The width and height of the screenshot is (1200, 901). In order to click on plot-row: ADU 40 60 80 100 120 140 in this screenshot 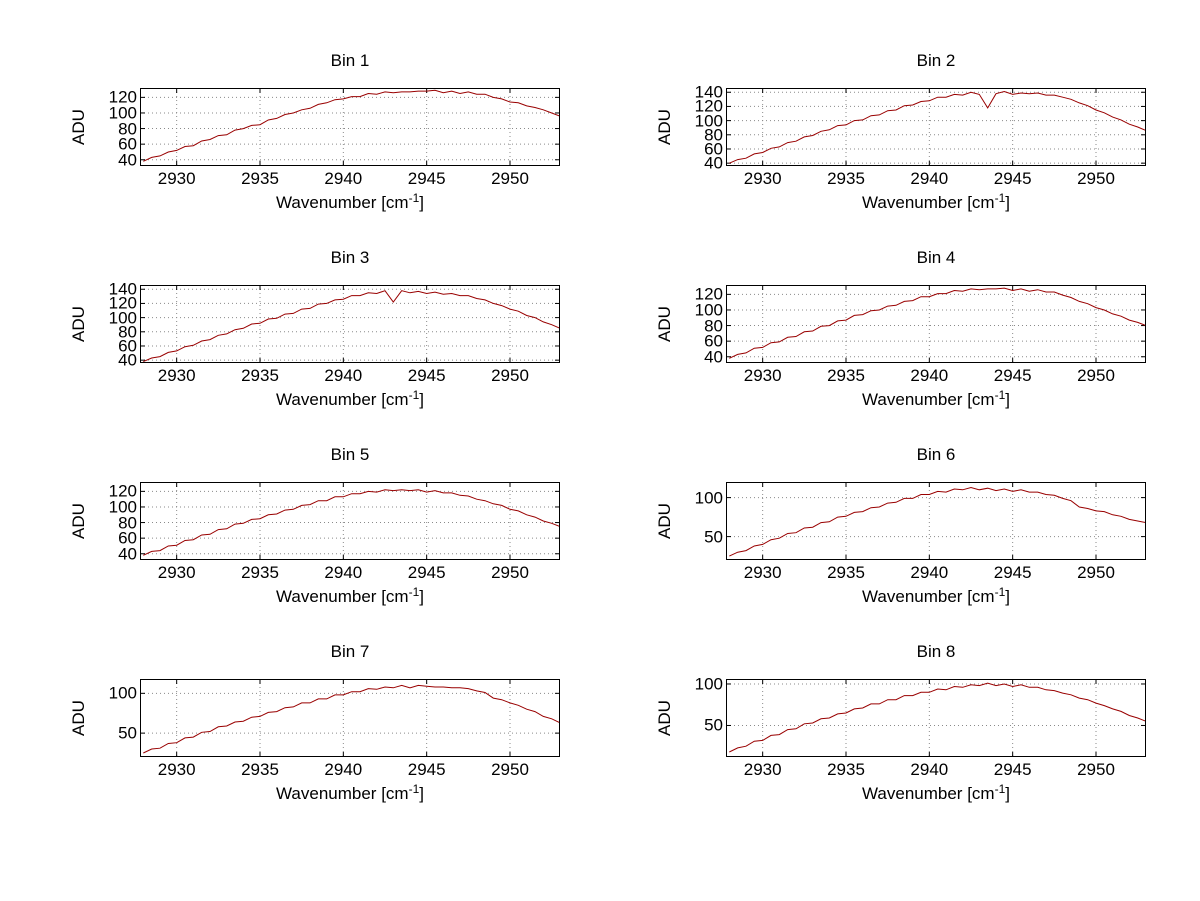, I will do `click(899, 128)`.